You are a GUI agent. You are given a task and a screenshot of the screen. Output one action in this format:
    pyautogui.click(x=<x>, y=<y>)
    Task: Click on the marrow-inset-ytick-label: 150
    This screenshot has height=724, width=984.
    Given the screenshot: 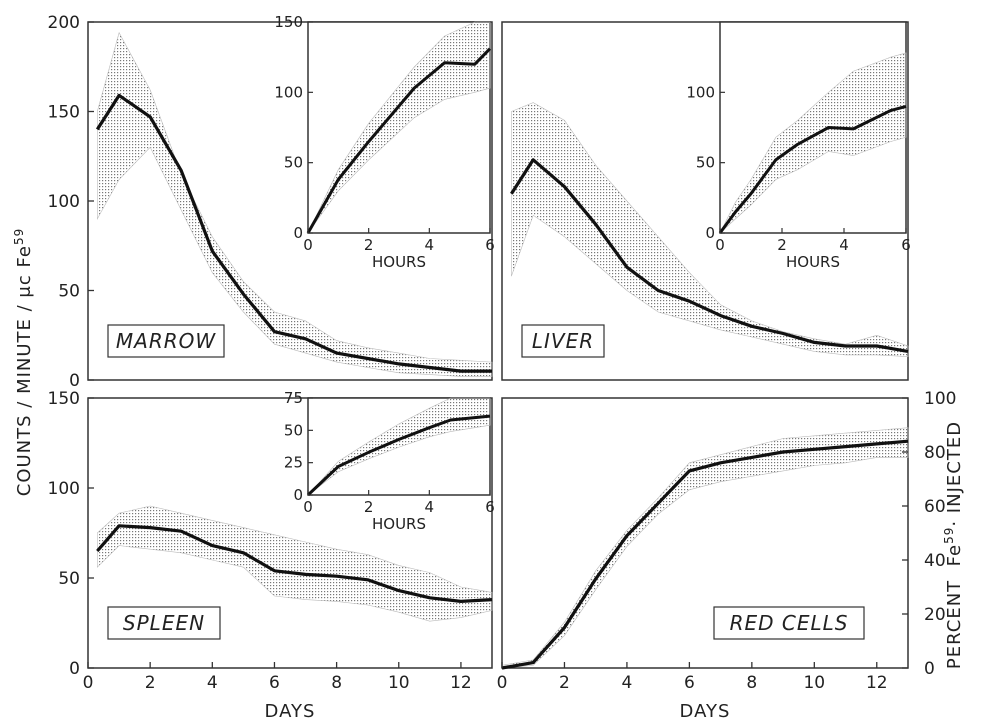 What is the action you would take?
    pyautogui.click(x=288, y=22)
    